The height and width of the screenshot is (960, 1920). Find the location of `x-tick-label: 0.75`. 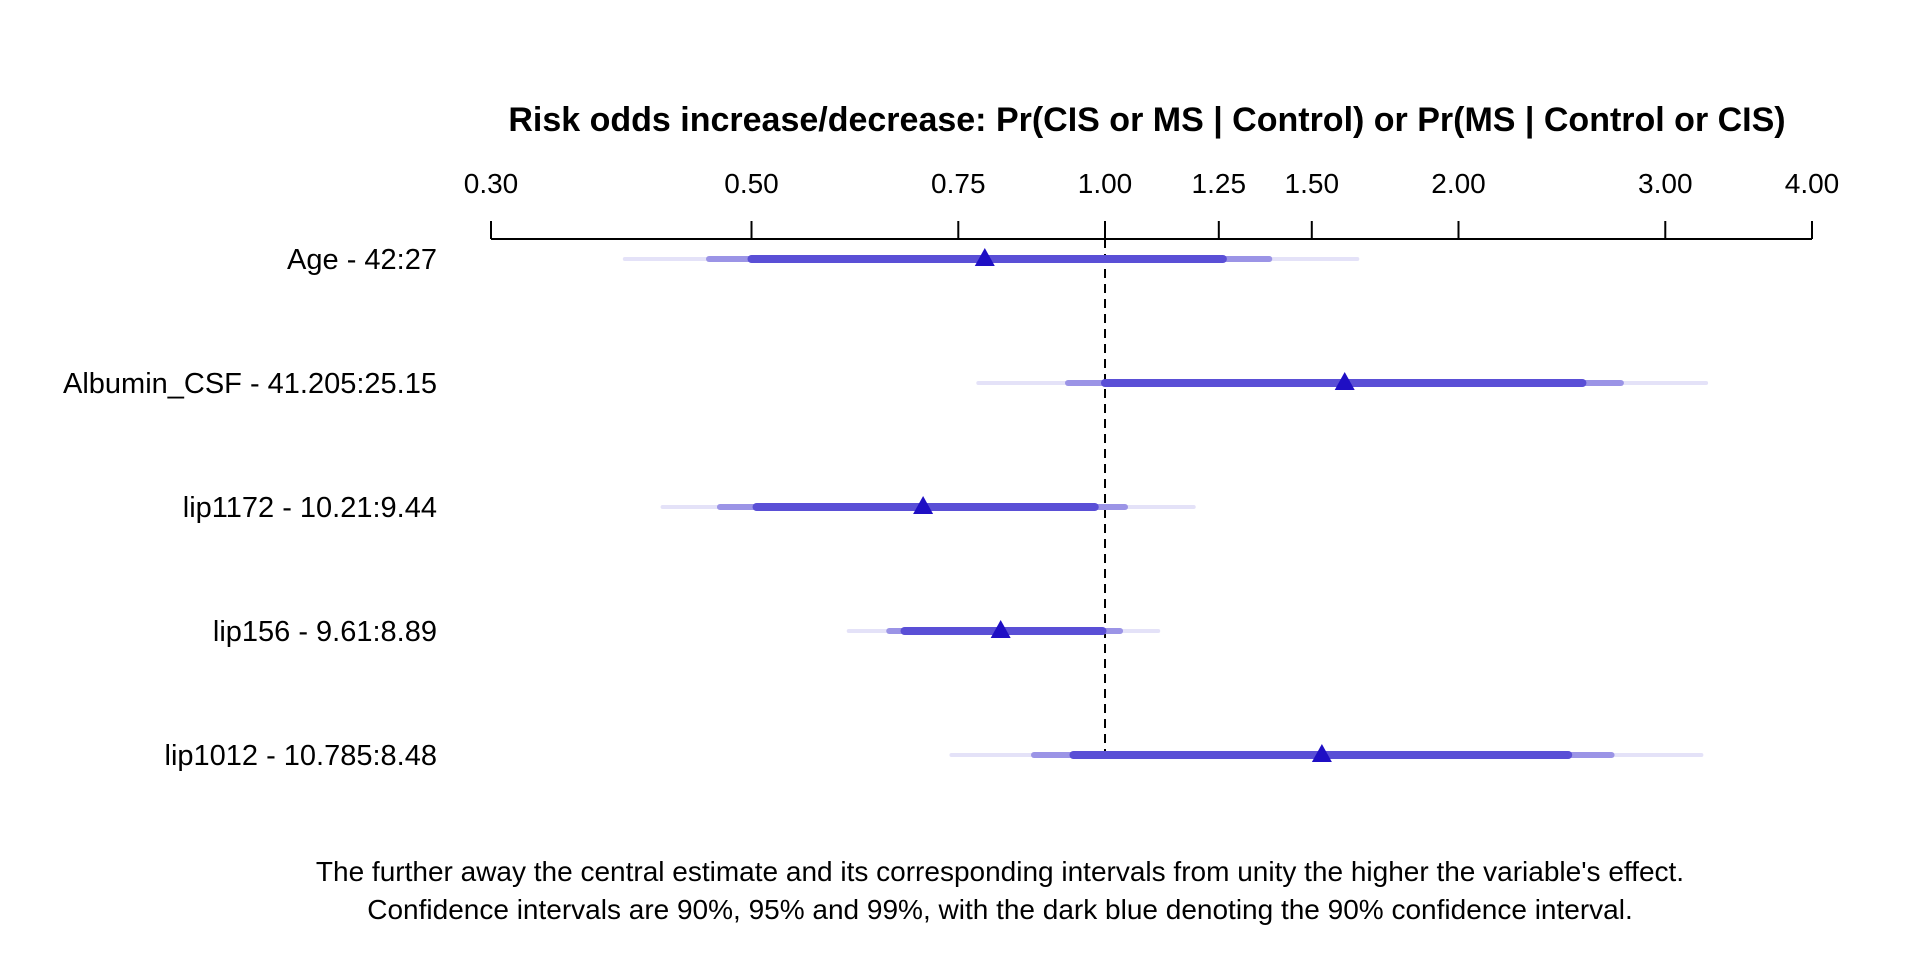

x-tick-label: 0.75 is located at coordinates (958, 183).